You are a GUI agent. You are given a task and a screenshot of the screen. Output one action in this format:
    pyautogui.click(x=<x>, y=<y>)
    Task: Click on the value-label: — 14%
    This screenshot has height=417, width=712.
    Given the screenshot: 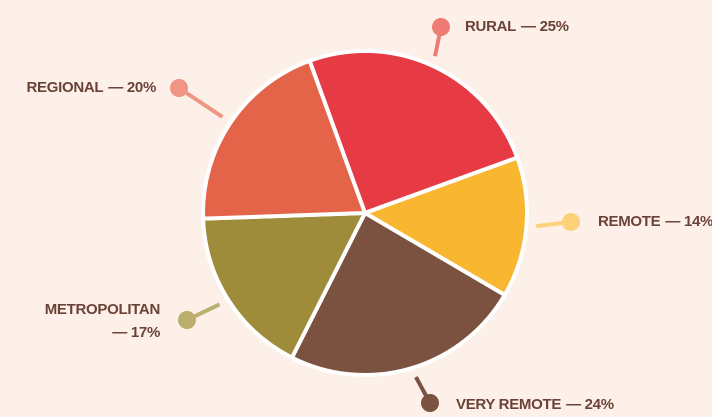 What is the action you would take?
    pyautogui.click(x=688, y=221)
    